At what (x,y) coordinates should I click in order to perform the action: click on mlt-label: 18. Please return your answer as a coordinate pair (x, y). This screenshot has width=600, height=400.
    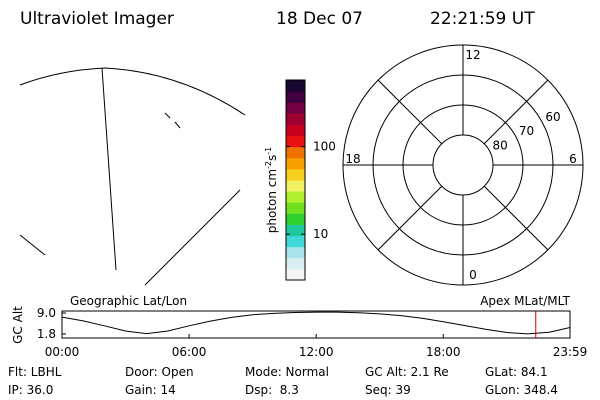
    Looking at the image, I should click on (352, 159).